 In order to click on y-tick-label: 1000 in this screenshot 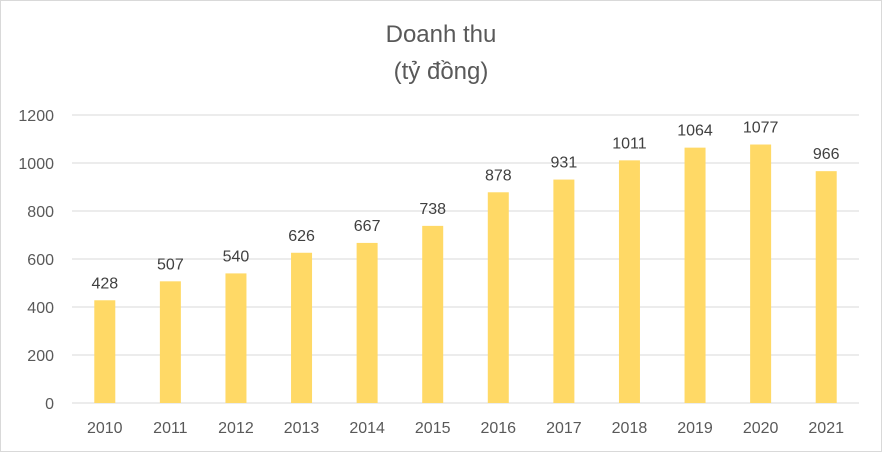, I will do `click(36, 164)`.